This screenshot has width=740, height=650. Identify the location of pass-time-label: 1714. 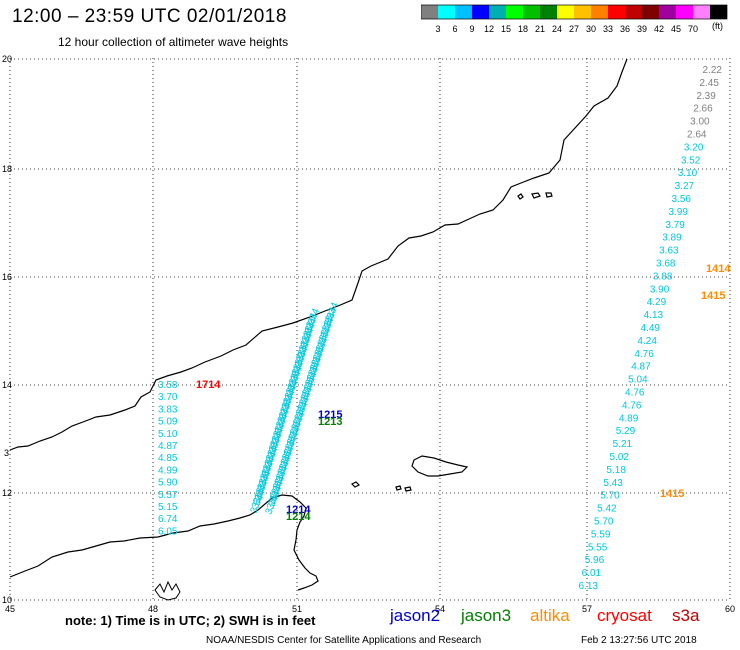
(208, 385).